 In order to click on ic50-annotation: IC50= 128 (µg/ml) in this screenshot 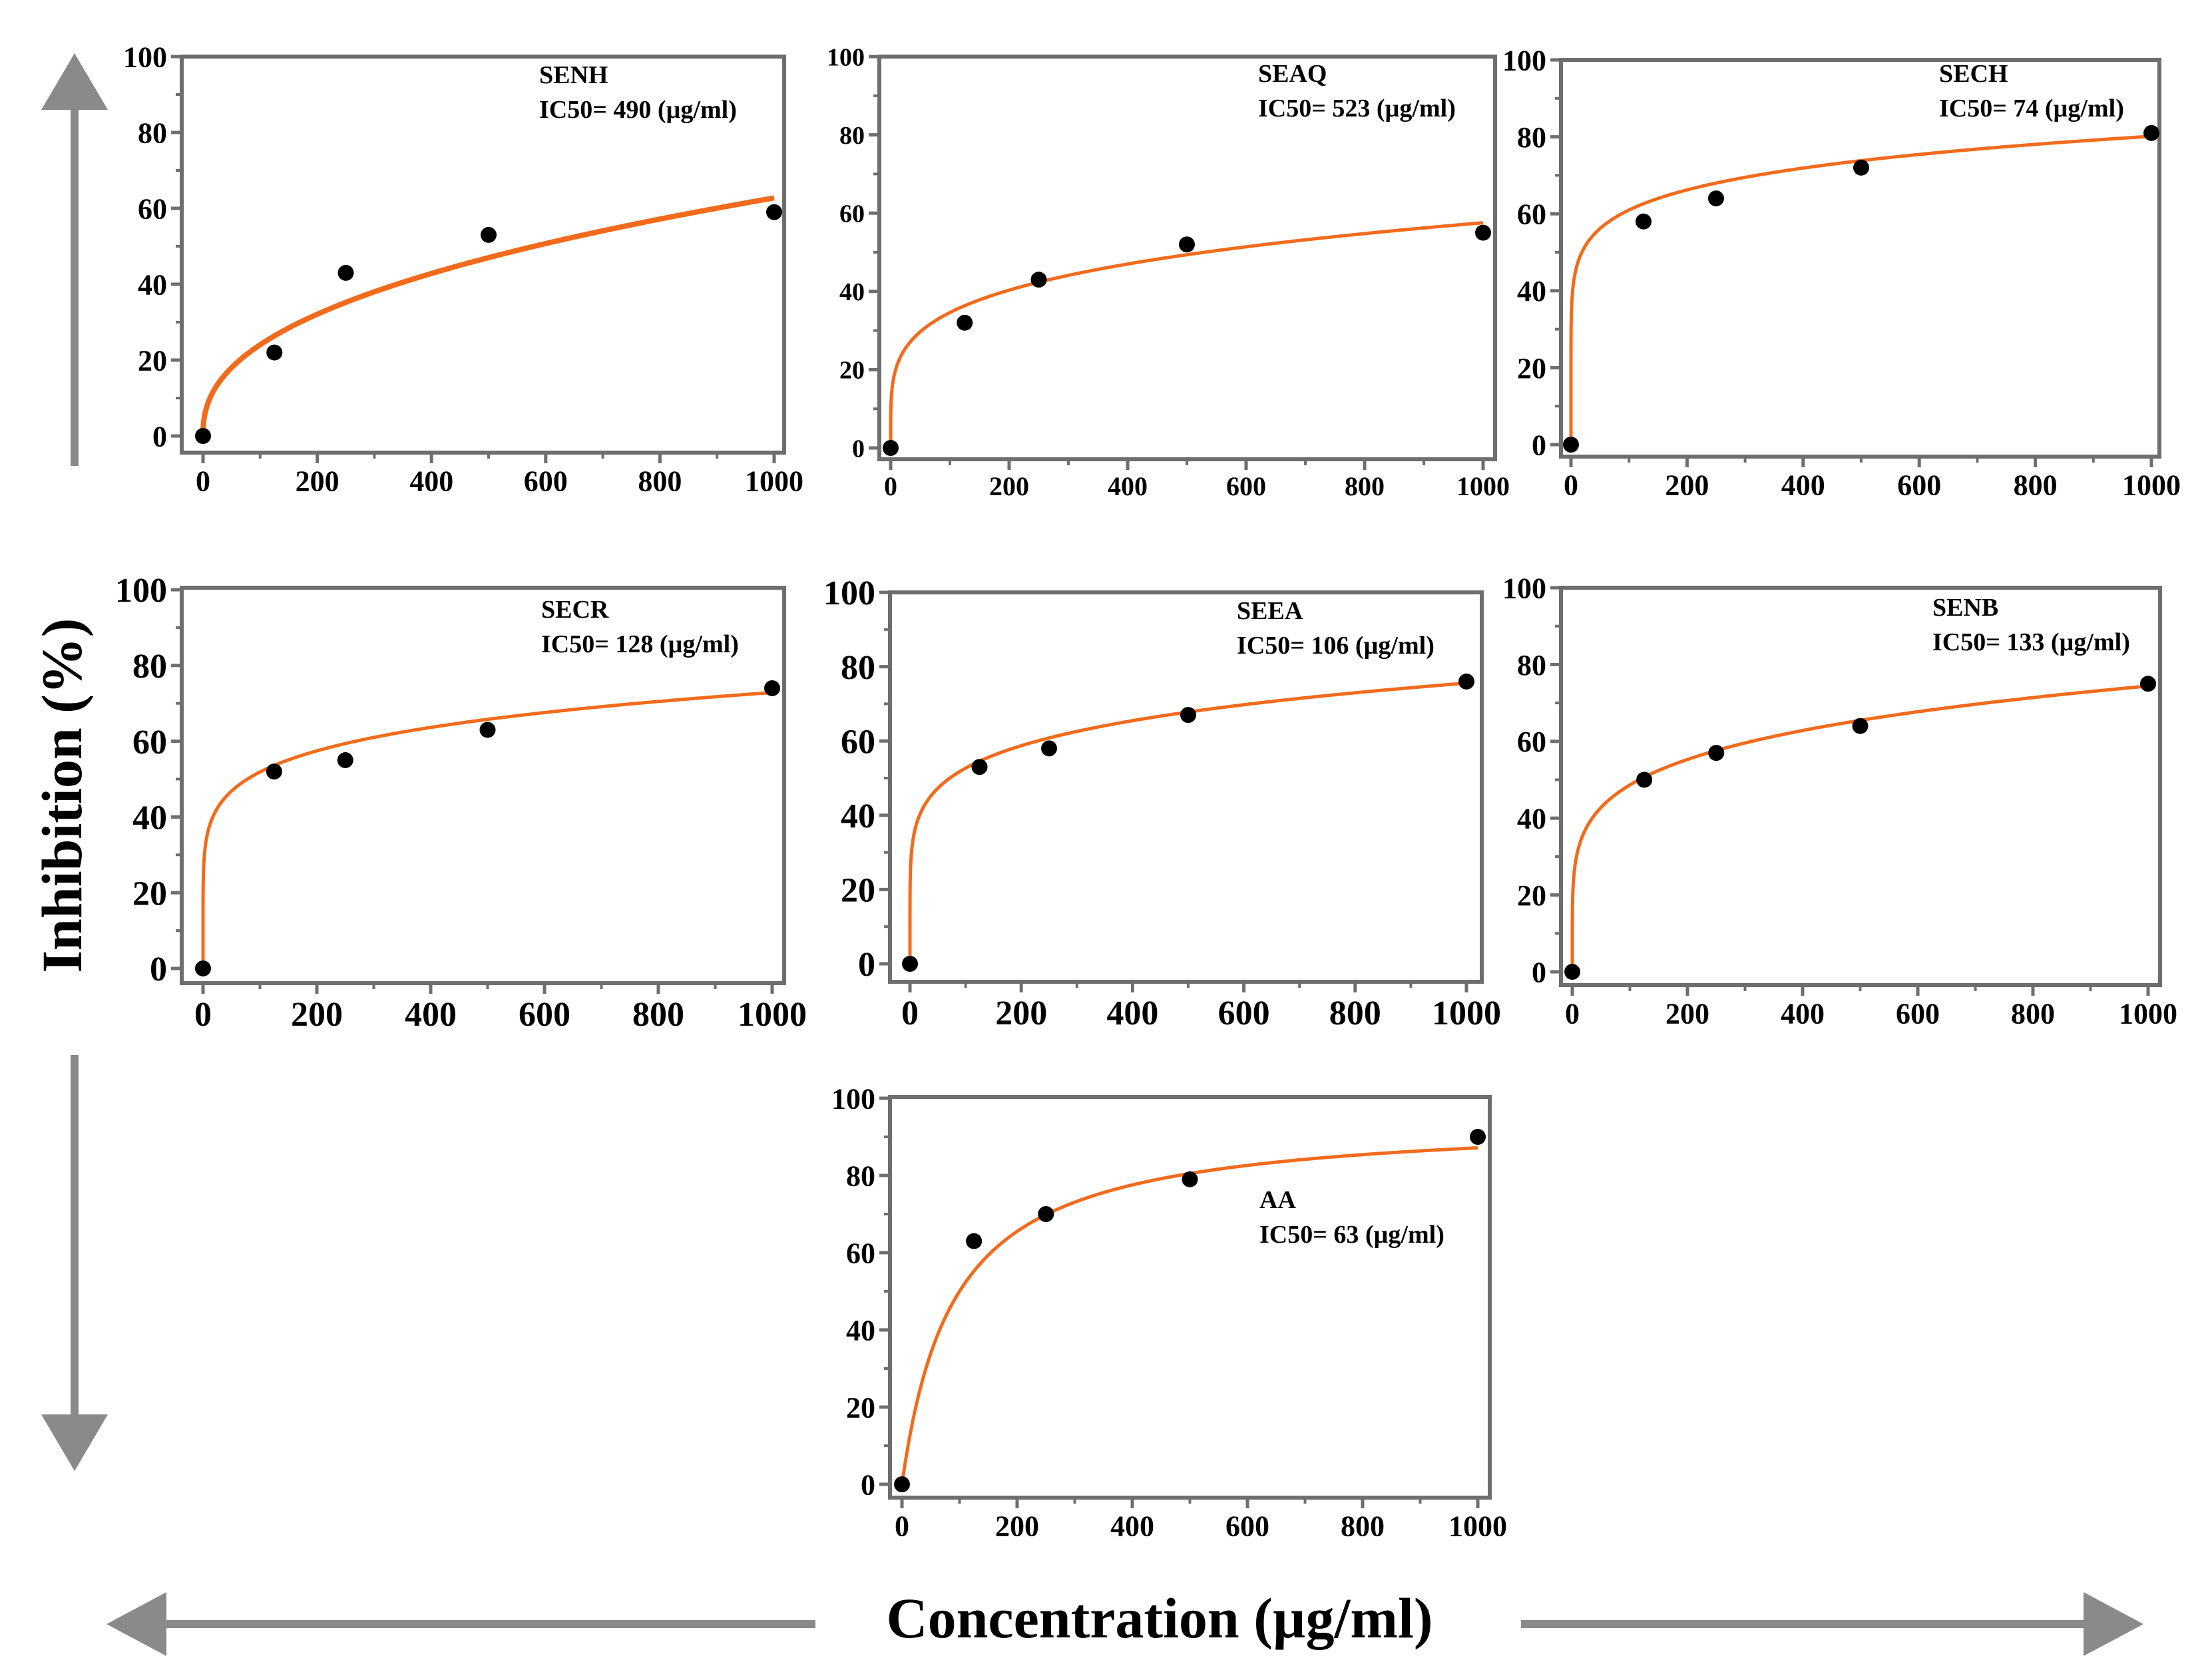, I will do `click(640, 644)`.